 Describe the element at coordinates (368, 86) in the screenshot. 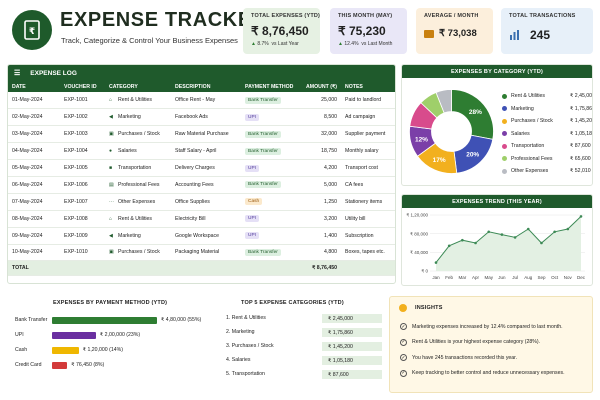

I see `column-header-notes: NOTES` at that location.